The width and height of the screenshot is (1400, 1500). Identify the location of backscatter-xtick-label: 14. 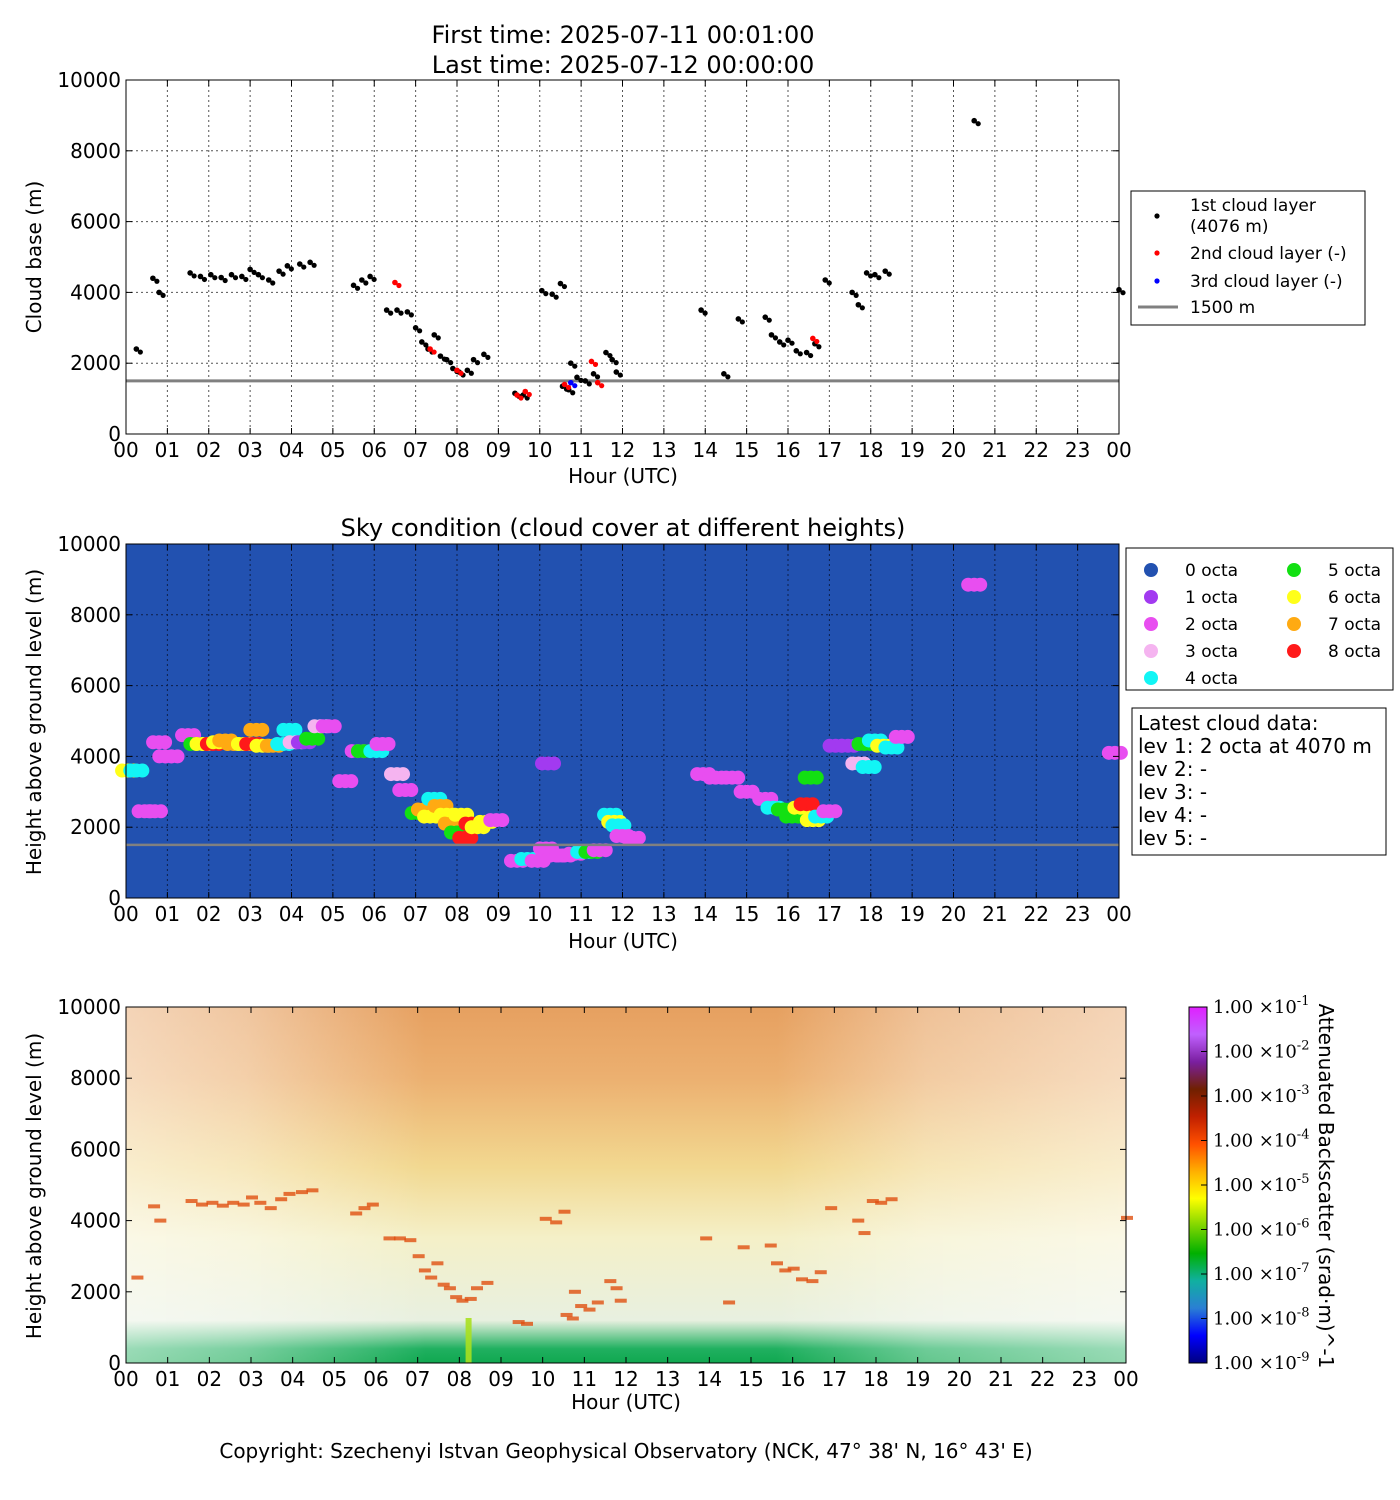
(709, 1379).